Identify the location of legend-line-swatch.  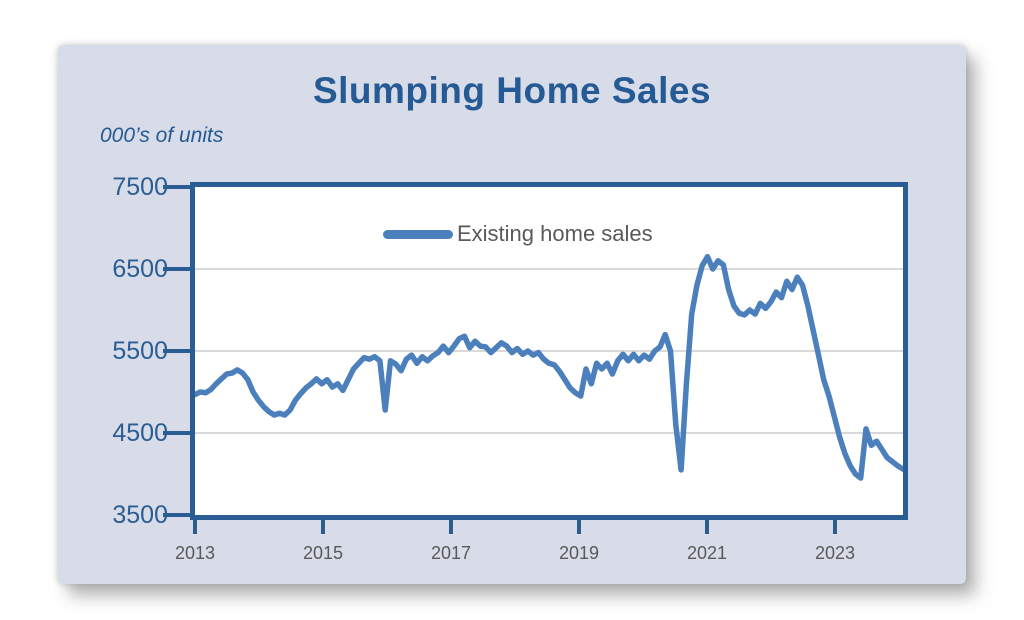
(418, 234).